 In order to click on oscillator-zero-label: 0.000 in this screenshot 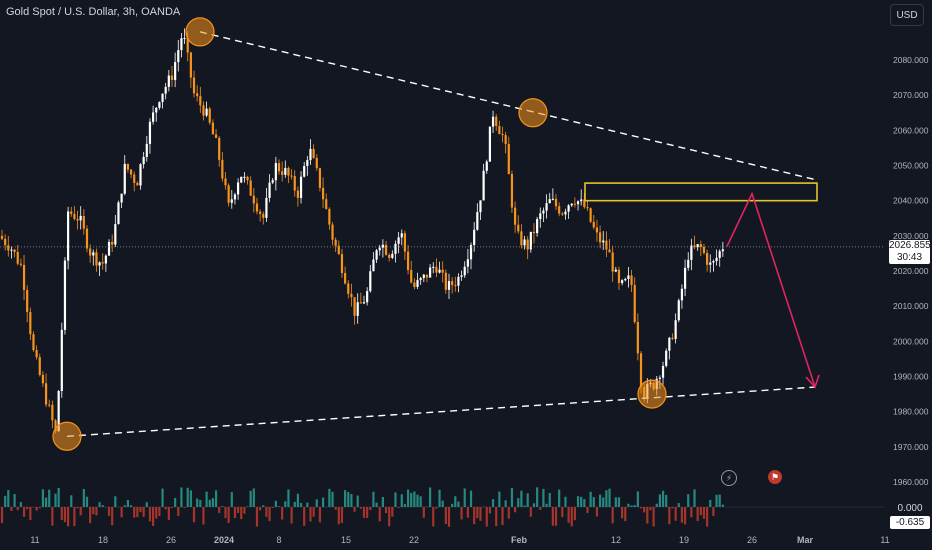, I will do `click(910, 508)`.